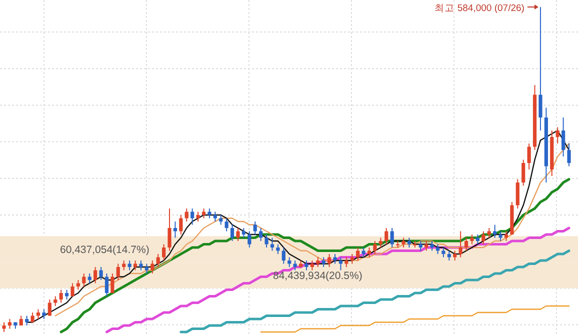 The image size is (578, 334). Describe the element at coordinates (317, 276) in the screenshot. I see `band-label: 84,439,934(20.5%)` at that location.